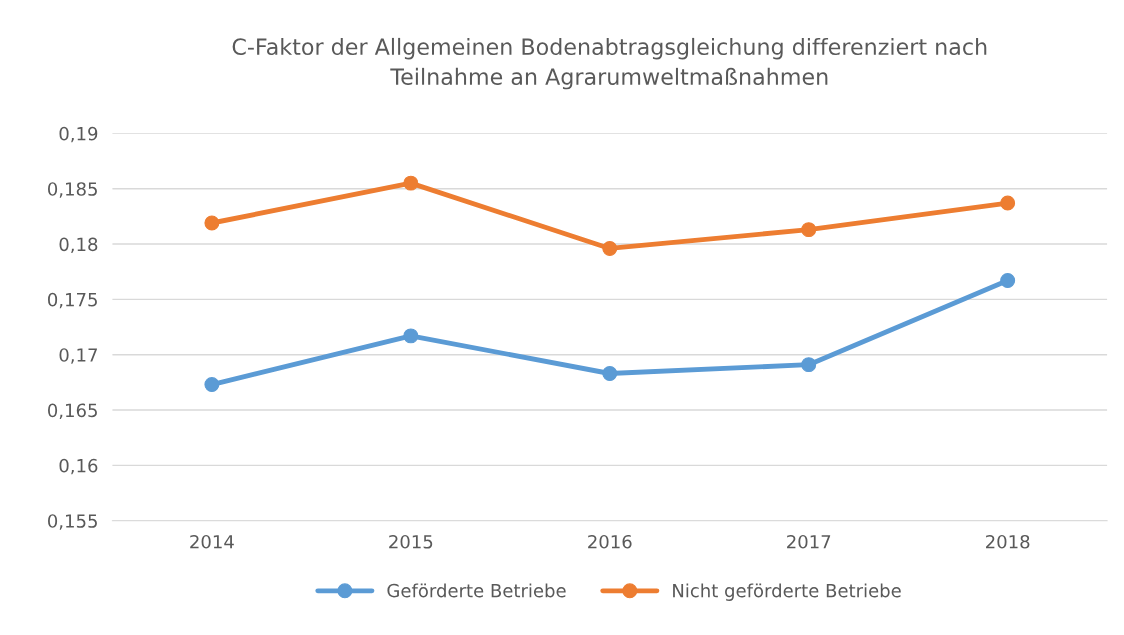 The width and height of the screenshot is (1124, 635). What do you see at coordinates (787, 592) in the screenshot?
I see `legend-label: Nicht geförderte Betriebe` at bounding box center [787, 592].